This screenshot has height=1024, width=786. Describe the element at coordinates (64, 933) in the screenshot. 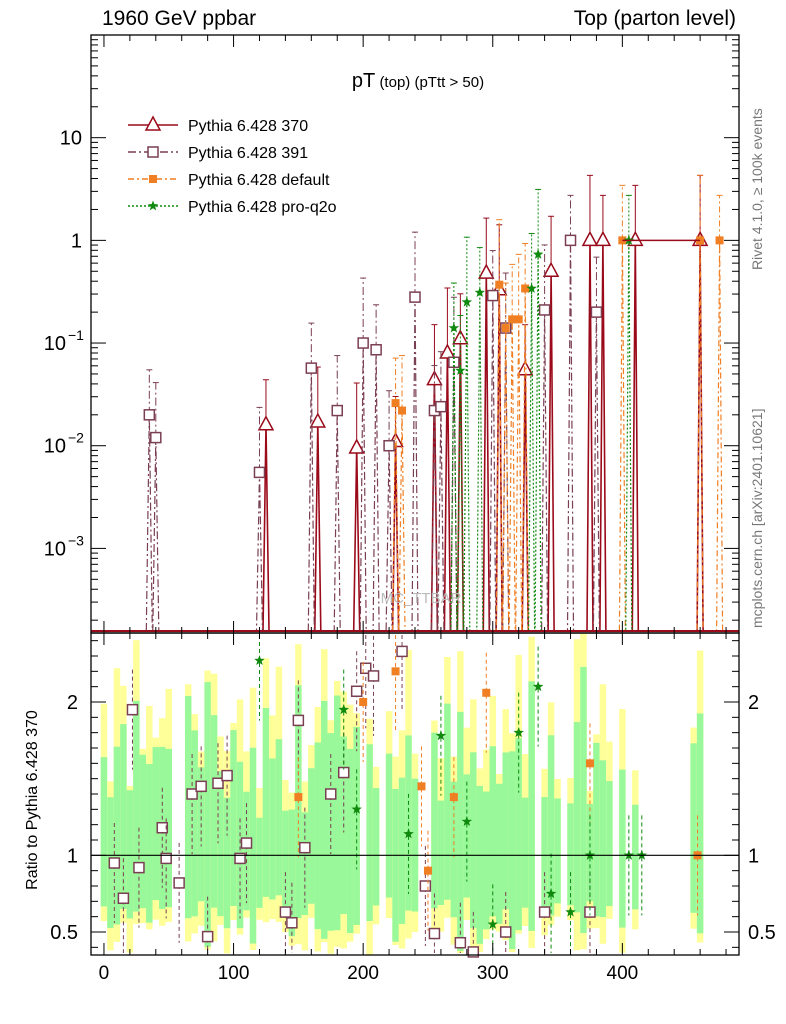

I see `ratio-y-tick-label: 0.5` at that location.